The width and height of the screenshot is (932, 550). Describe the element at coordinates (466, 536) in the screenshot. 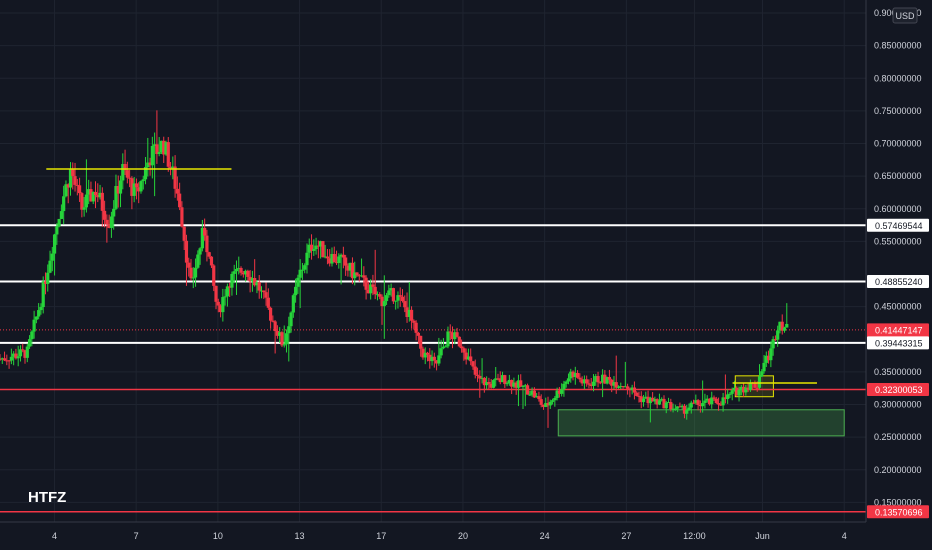

I see `time-axis-panel` at that location.